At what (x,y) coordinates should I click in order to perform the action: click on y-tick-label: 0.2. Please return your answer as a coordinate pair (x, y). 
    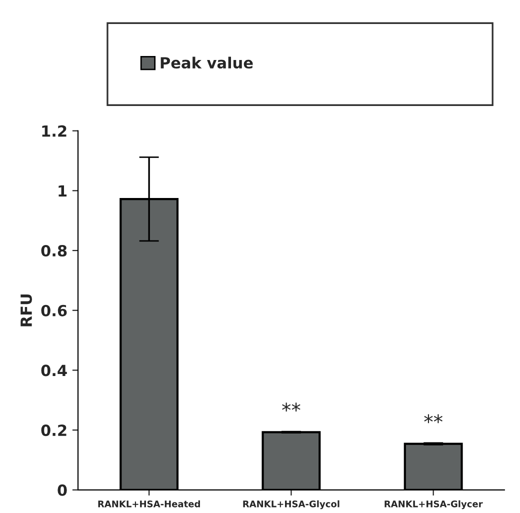
    Looking at the image, I should click on (53, 430).